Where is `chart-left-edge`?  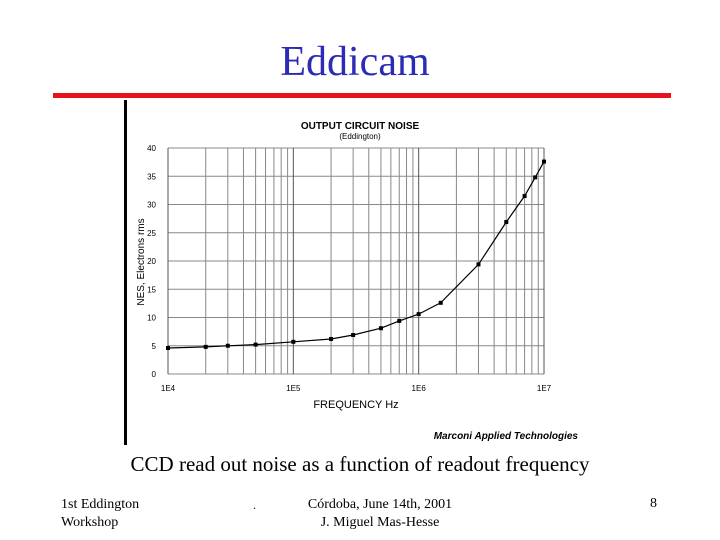
chart-left-edge is located at coordinates (125, 272).